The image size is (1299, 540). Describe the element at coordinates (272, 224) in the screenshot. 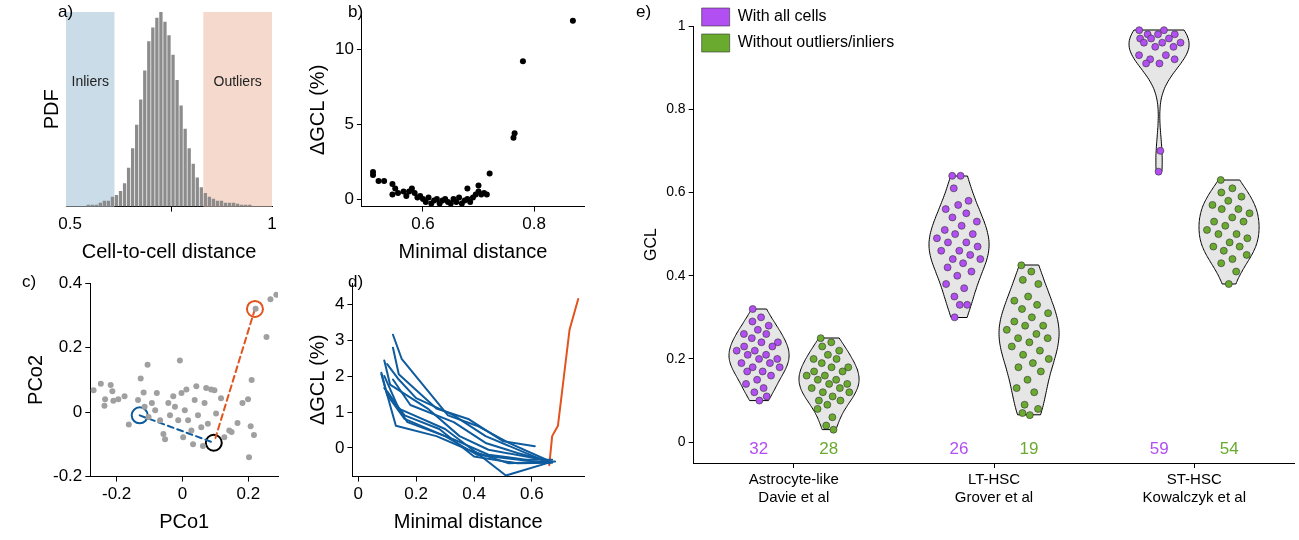

I see `x-tick-label: 1` at that location.